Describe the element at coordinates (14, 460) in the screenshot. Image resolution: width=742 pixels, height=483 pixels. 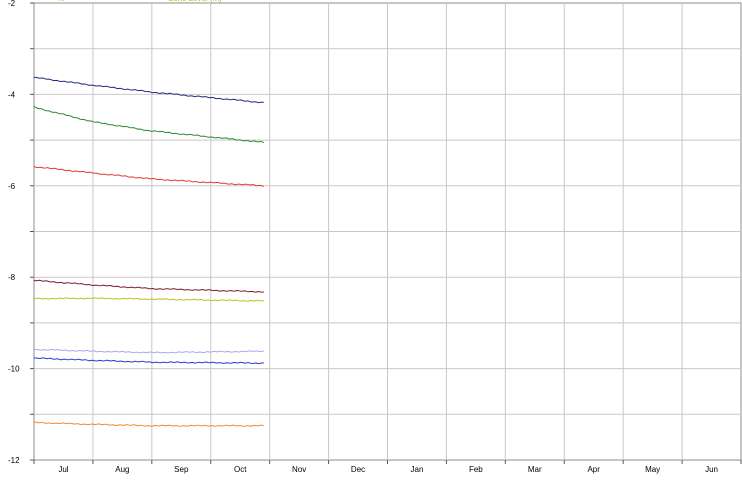
I see `y-tick-label: -12` at that location.